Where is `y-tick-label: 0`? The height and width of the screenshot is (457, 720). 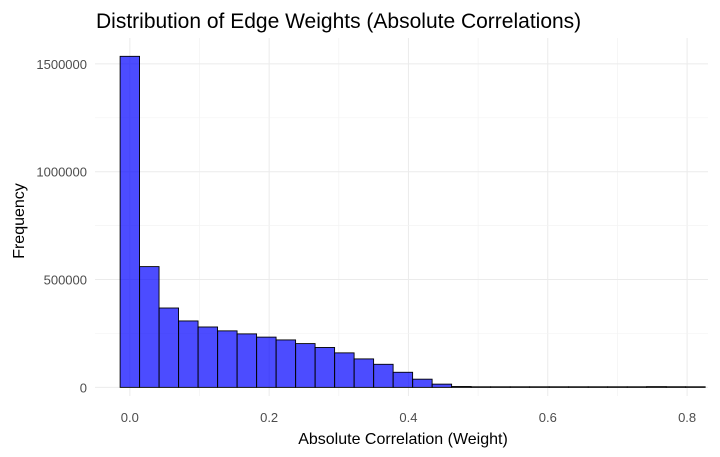
y-tick-label: 0 is located at coordinates (83, 387).